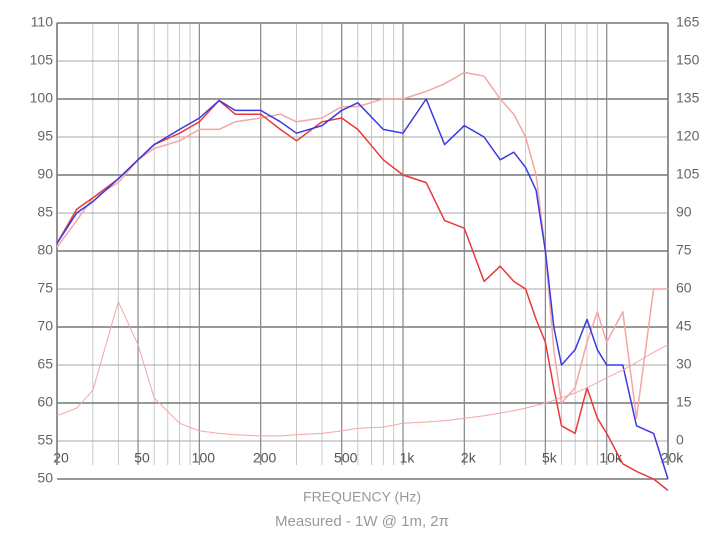 Image resolution: width=711 pixels, height=538 pixels. I want to click on y-tick-label: 65, so click(45, 364).